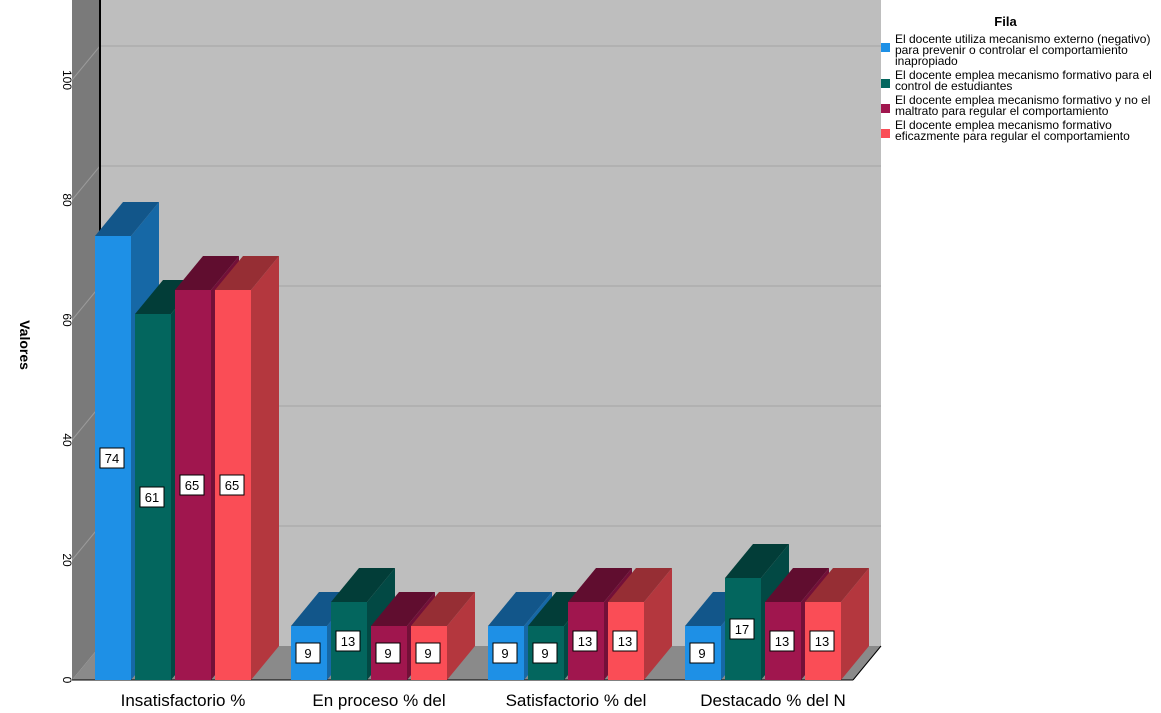 This screenshot has height=713, width=1161. I want to click on bar: 65, so click(247, 468).